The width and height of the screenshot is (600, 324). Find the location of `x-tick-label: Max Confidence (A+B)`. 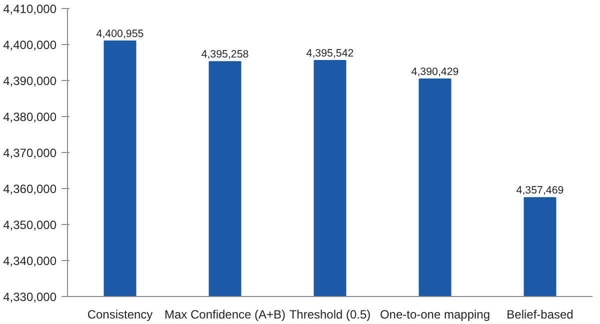

x-tick-label: Max Confidence (A+B) is located at coordinates (225, 315).